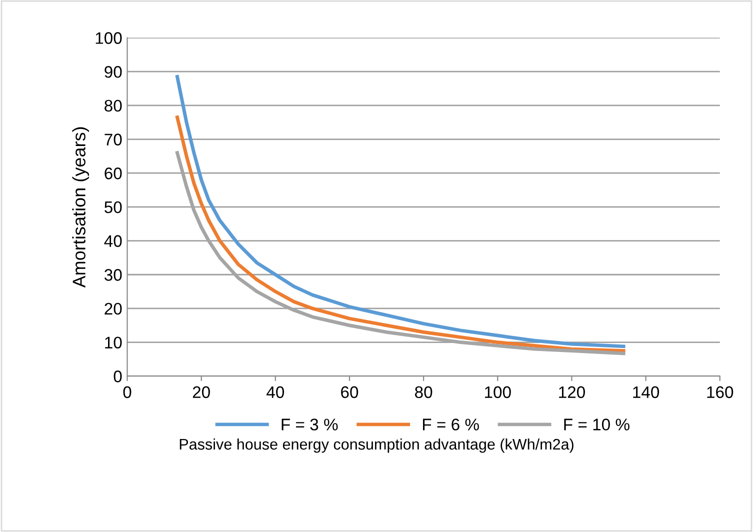 The image size is (753, 532). I want to click on legend-label: F = 3 %, so click(310, 424).